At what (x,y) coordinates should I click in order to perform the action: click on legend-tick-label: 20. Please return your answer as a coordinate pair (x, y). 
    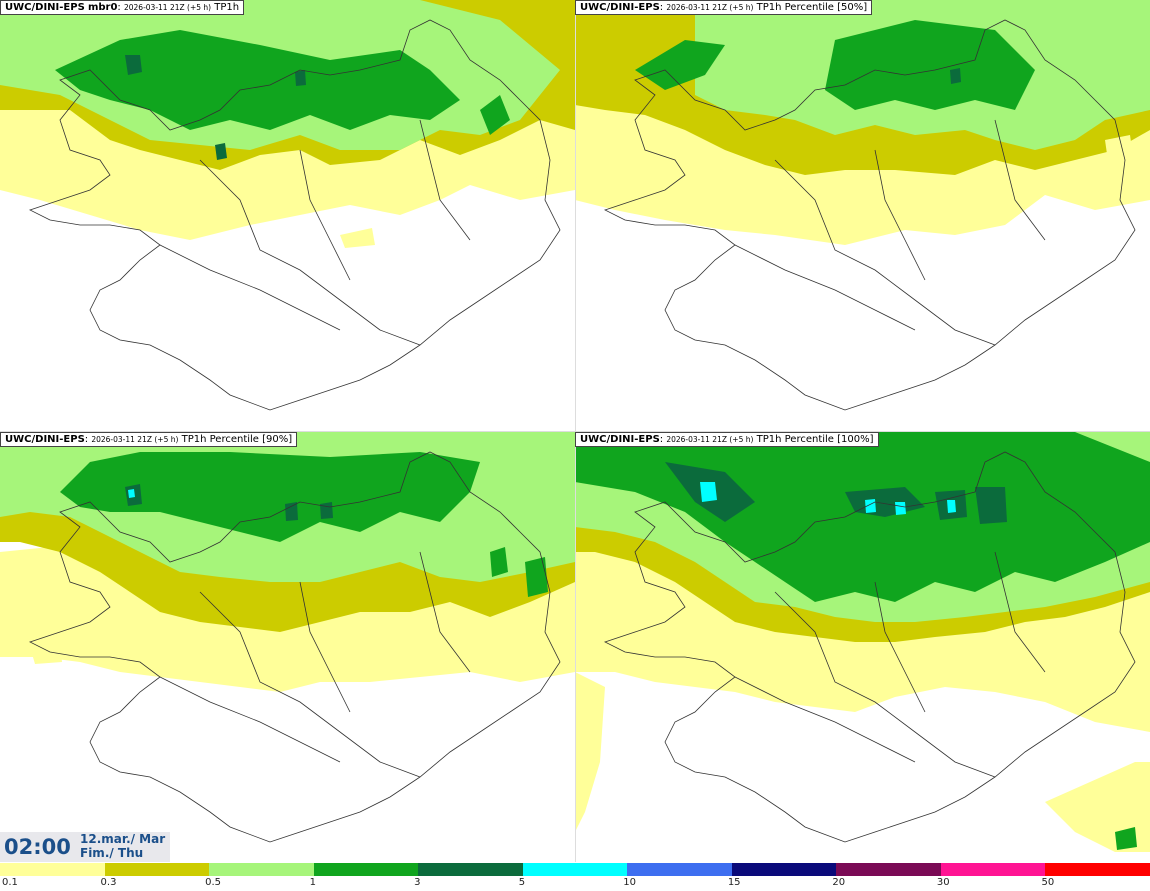
    Looking at the image, I should click on (839, 882).